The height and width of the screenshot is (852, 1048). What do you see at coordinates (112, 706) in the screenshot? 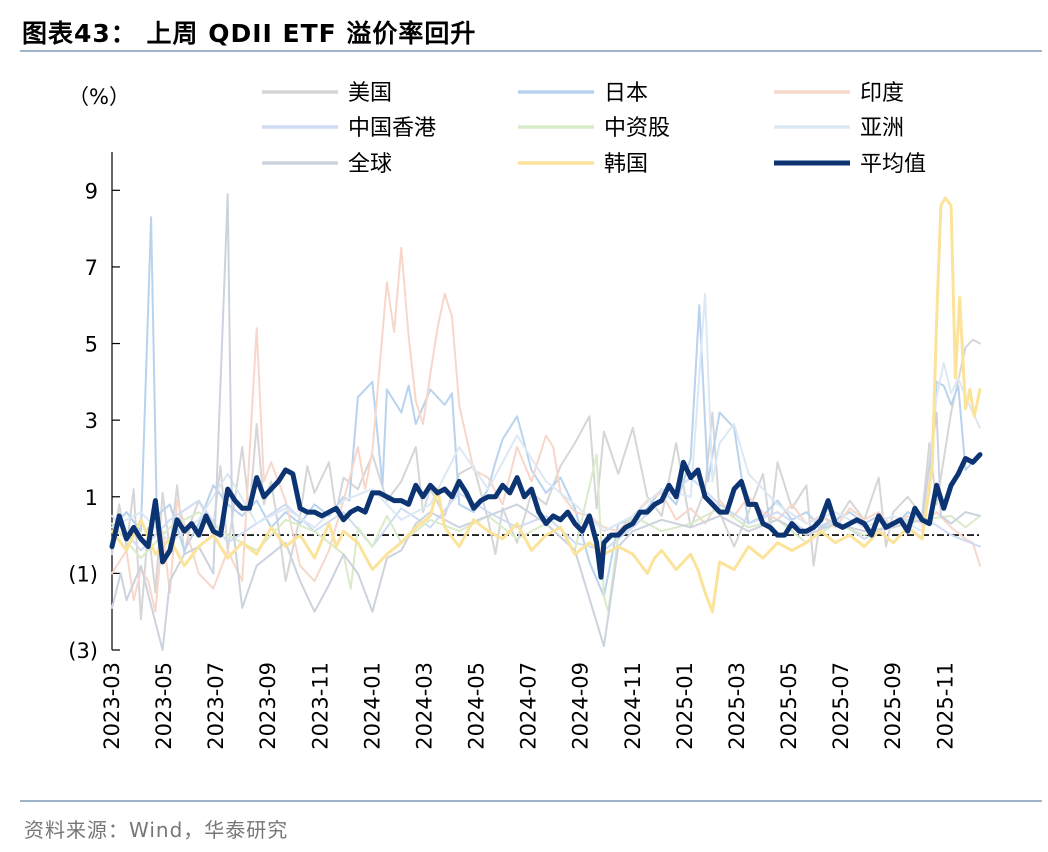
I see `x-tick-label: 2023-03` at bounding box center [112, 706].